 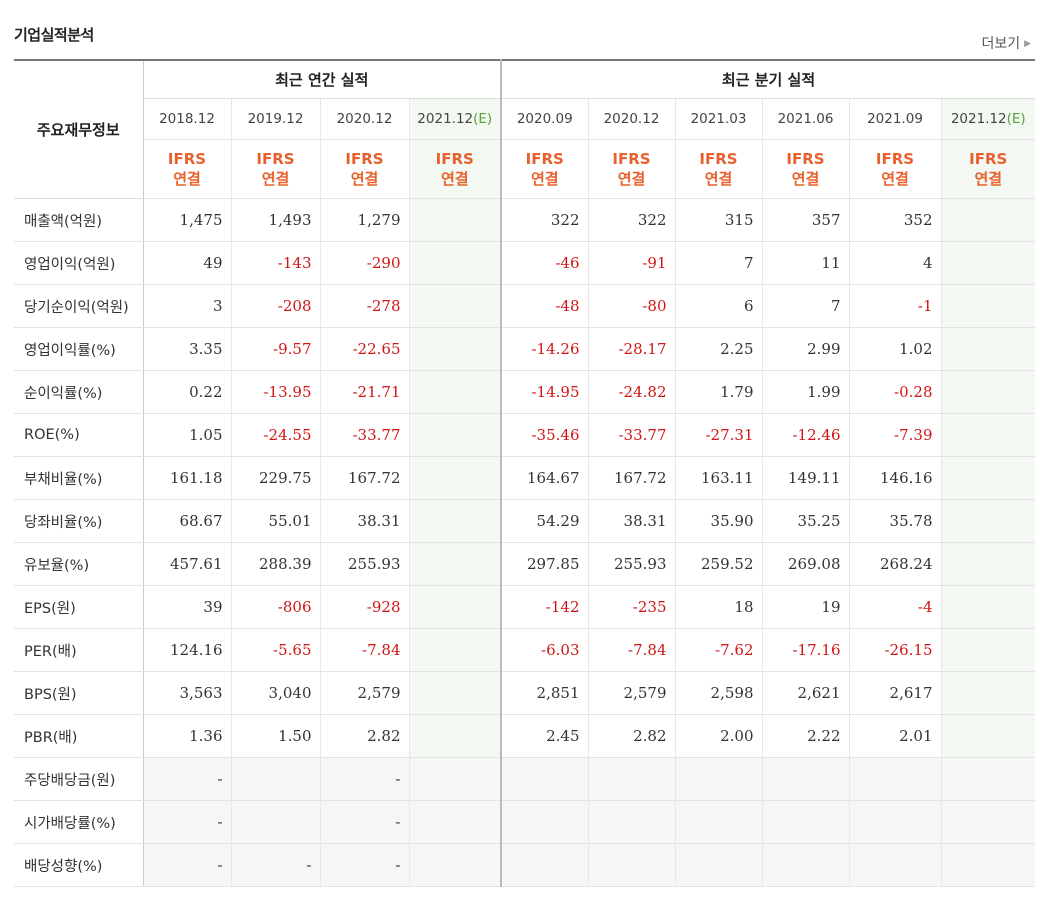 I want to click on quarter-cell: 2.82, so click(x=632, y=736).